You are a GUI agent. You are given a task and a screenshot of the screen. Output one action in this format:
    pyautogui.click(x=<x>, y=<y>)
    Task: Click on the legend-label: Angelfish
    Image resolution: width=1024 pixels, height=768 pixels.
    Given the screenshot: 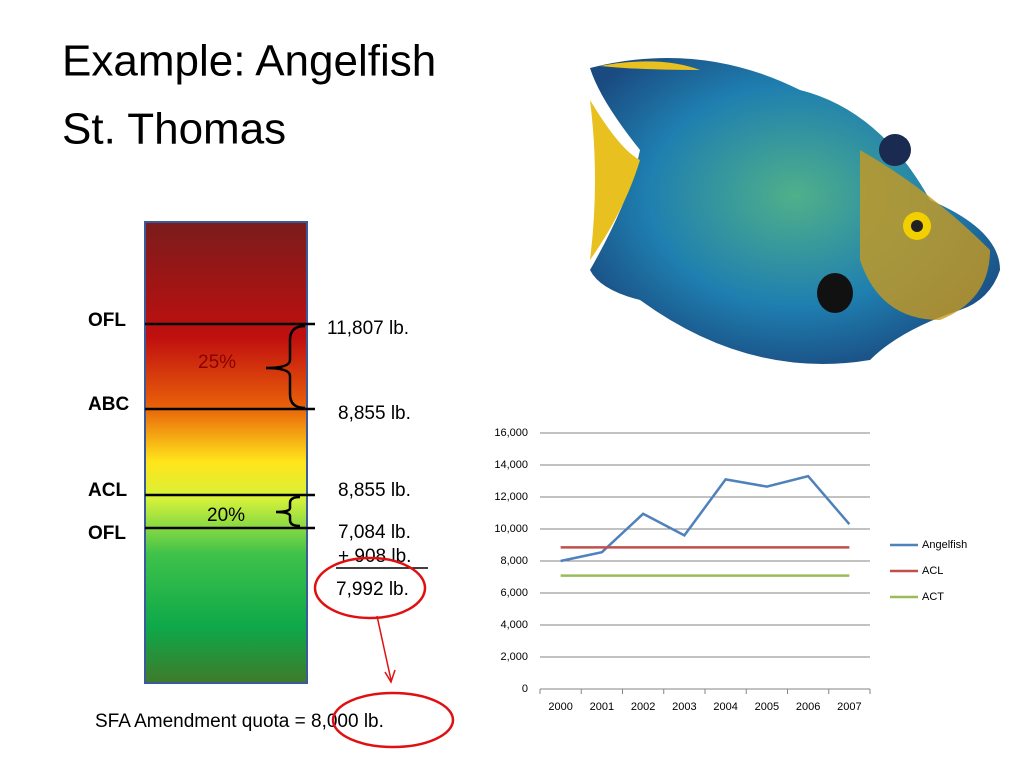 What is the action you would take?
    pyautogui.click(x=944, y=545)
    